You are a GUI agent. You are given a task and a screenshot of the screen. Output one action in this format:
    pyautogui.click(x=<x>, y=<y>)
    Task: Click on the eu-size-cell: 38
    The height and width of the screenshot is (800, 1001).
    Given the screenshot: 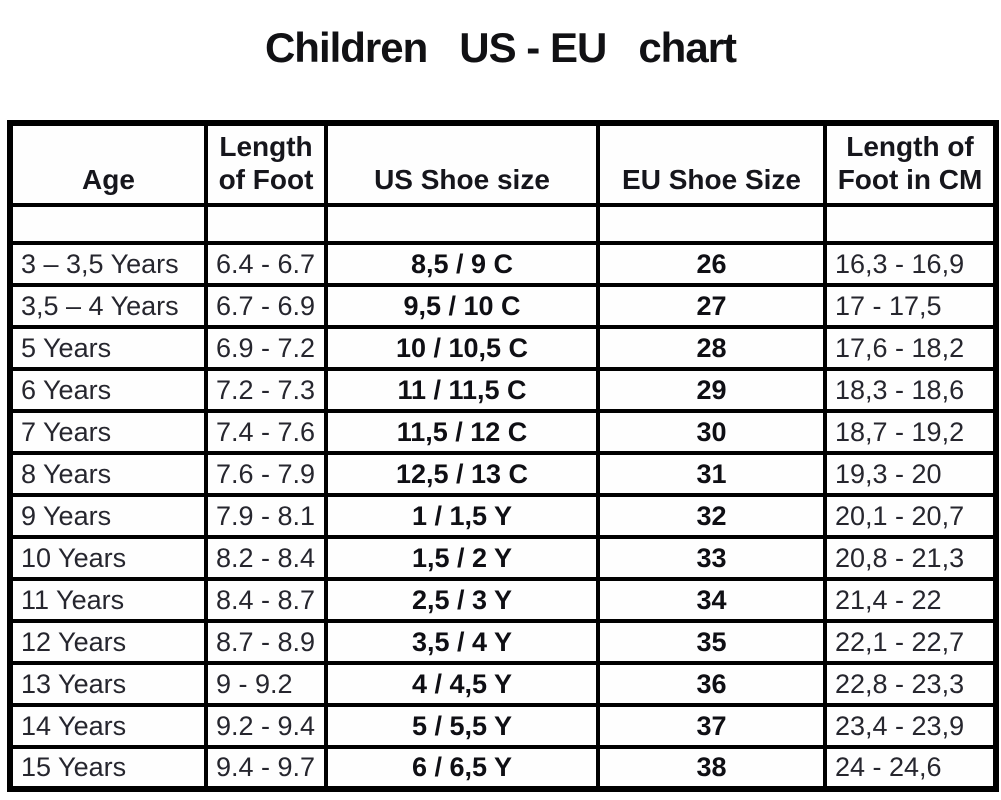 What is the action you would take?
    pyautogui.click(x=711, y=768)
    